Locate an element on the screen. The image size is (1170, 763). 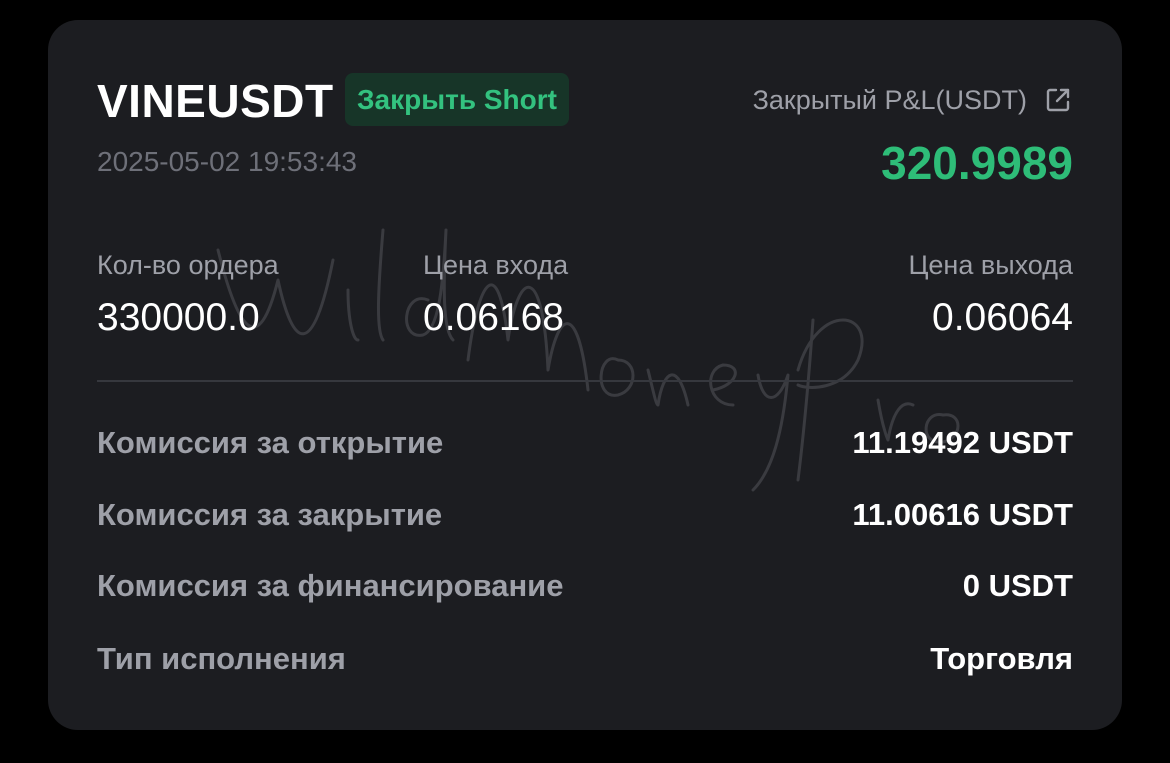
detail-row-close-fee: Комиссия за закрытие 11.00616 USDT is located at coordinates (585, 515).